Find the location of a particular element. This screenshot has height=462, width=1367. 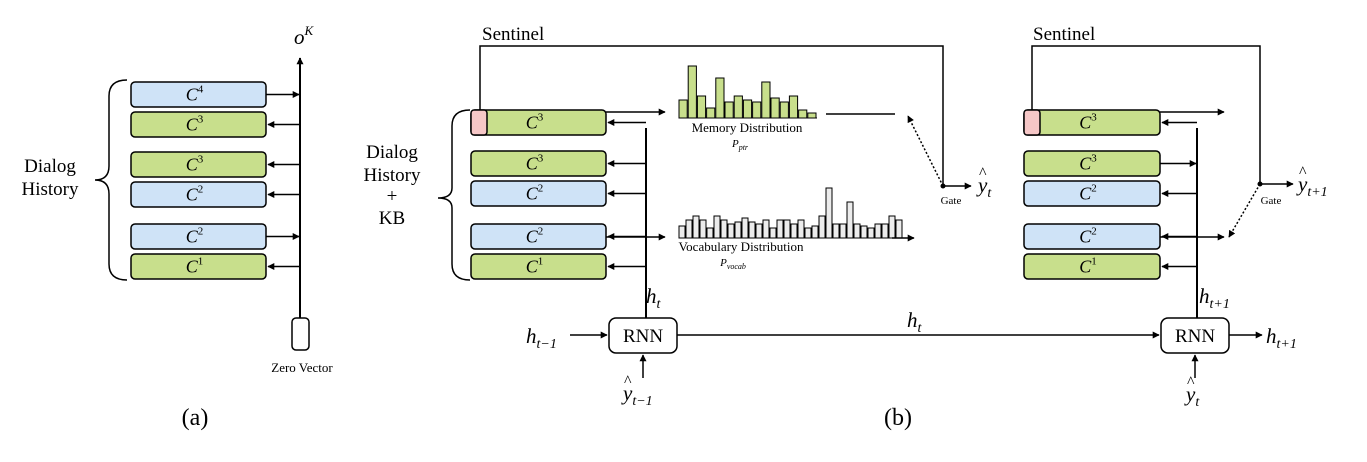

p-vocab-label: Pvocab is located at coordinates (732, 264).